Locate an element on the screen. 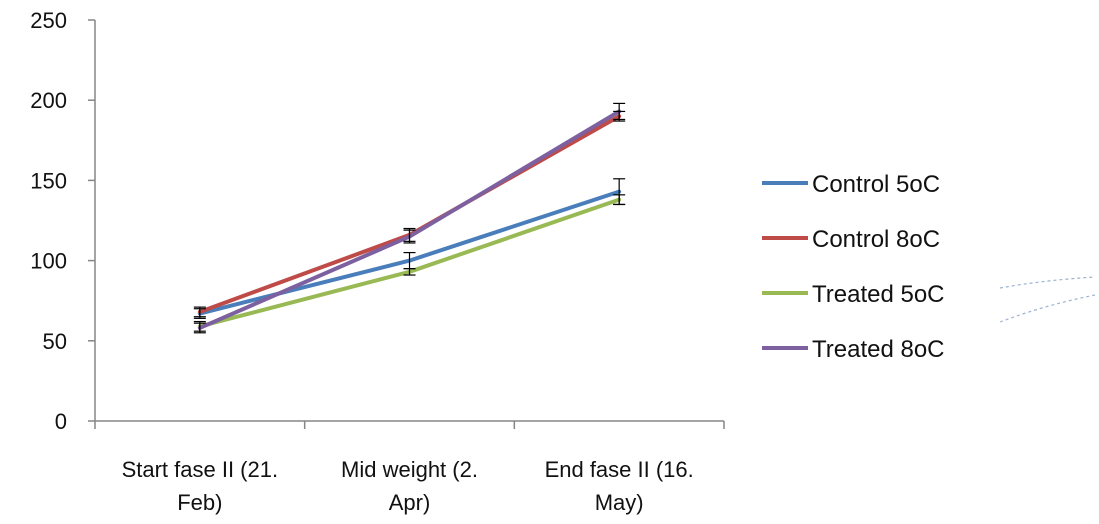  x-tick-label: Mid weight (2. is located at coordinates (409, 469).